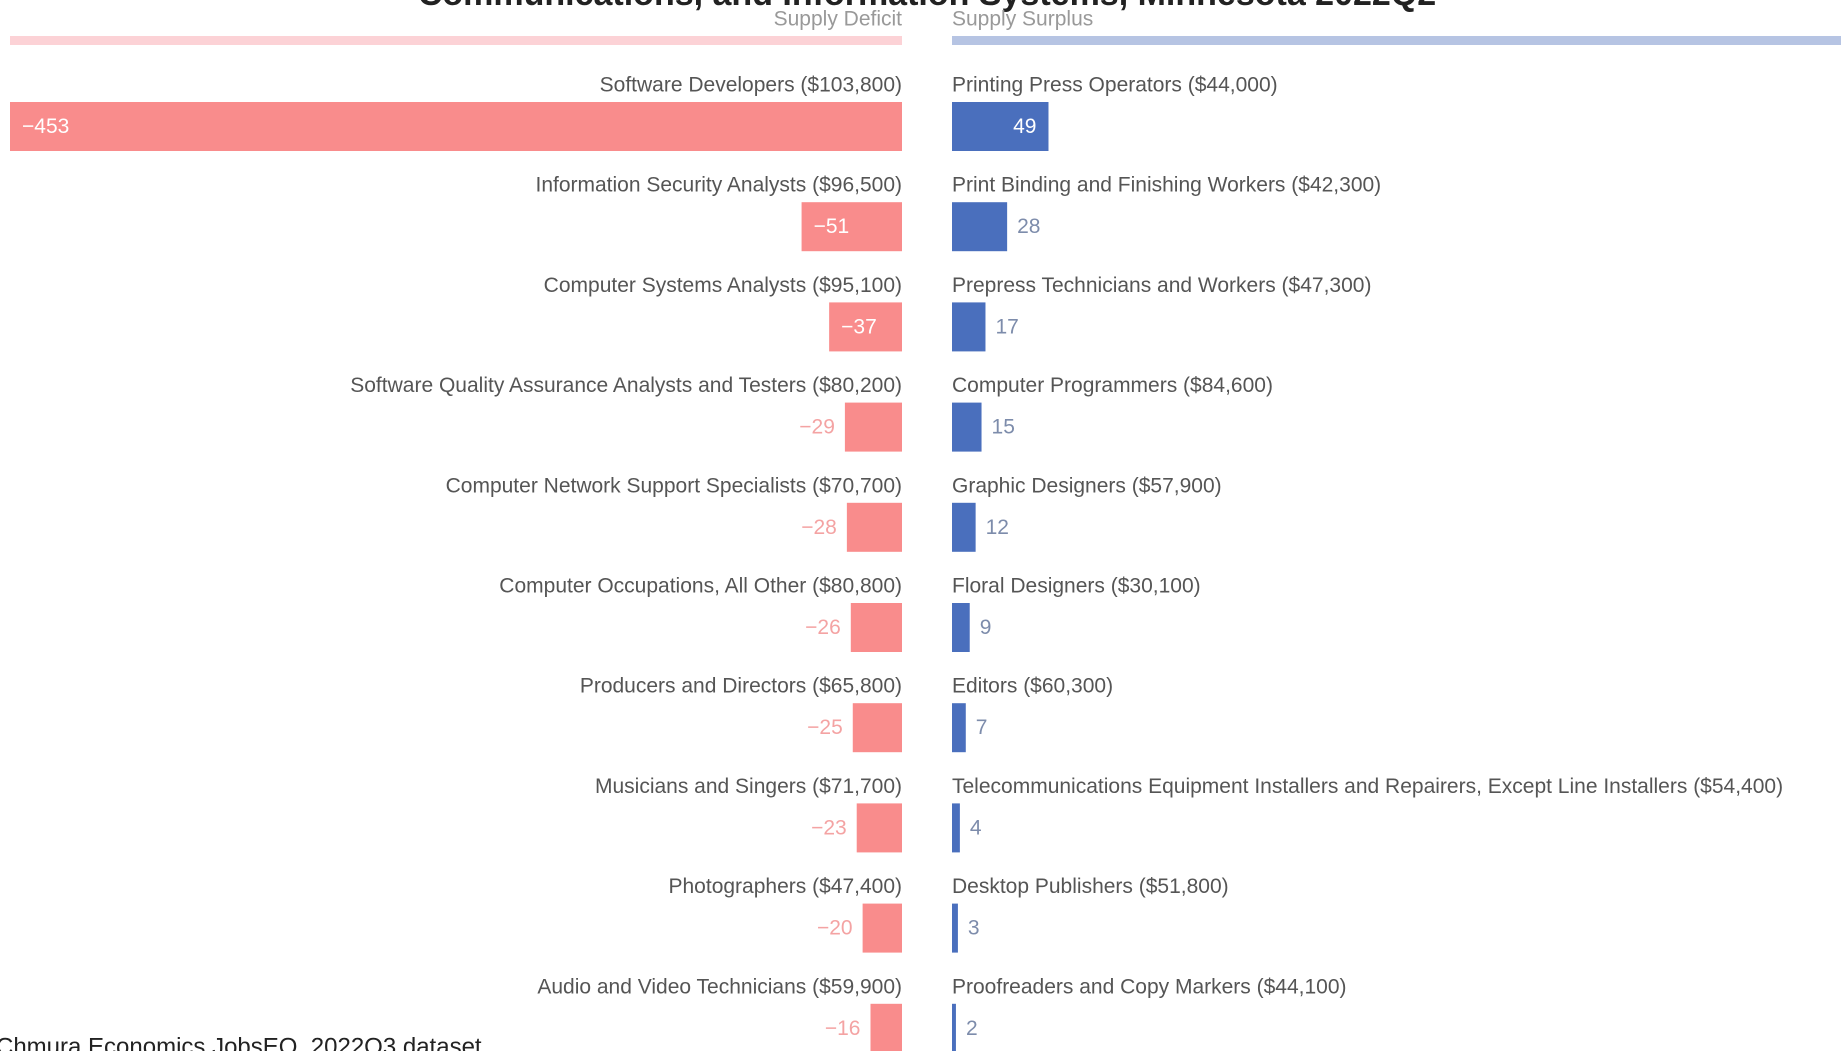 This screenshot has height=1056, width=1841. I want to click on value-label: −37, so click(859, 326).